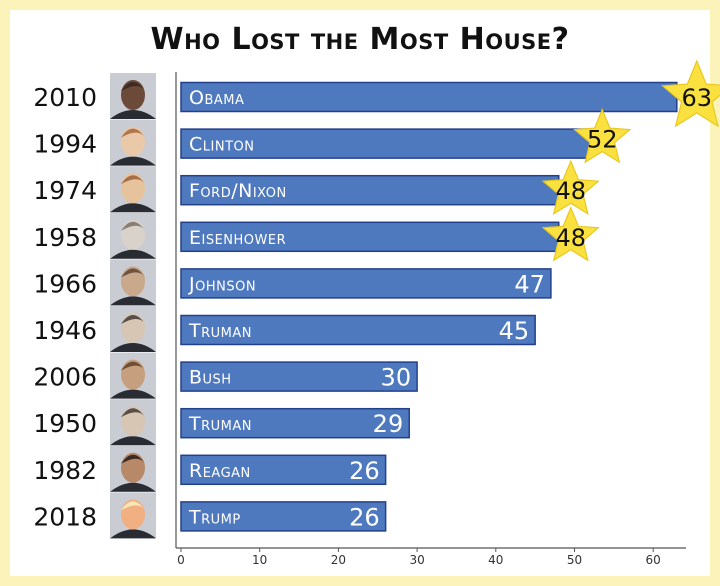  Describe the element at coordinates (529, 284) in the screenshot. I see `value-label: 47` at that location.